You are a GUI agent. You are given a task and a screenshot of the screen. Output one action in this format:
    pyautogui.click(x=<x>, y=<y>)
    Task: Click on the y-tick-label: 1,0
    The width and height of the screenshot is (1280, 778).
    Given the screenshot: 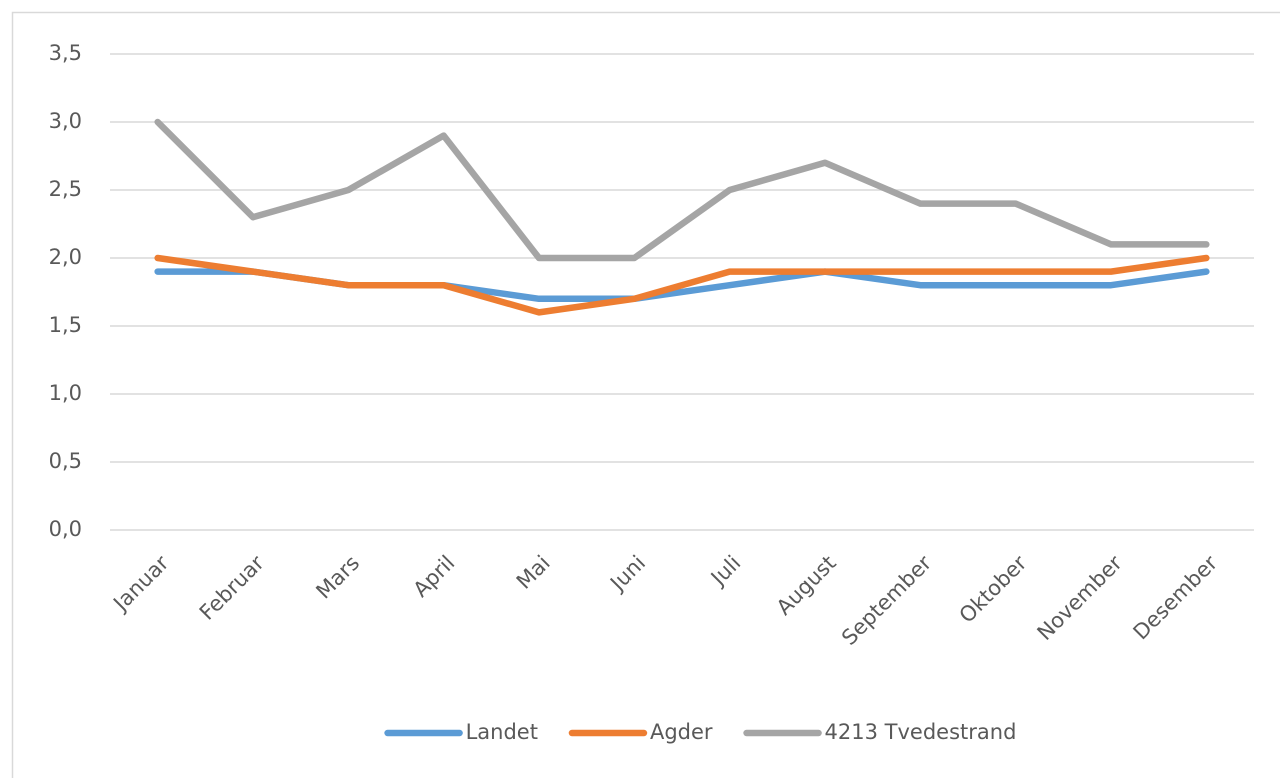 What is the action you would take?
    pyautogui.click(x=65, y=393)
    